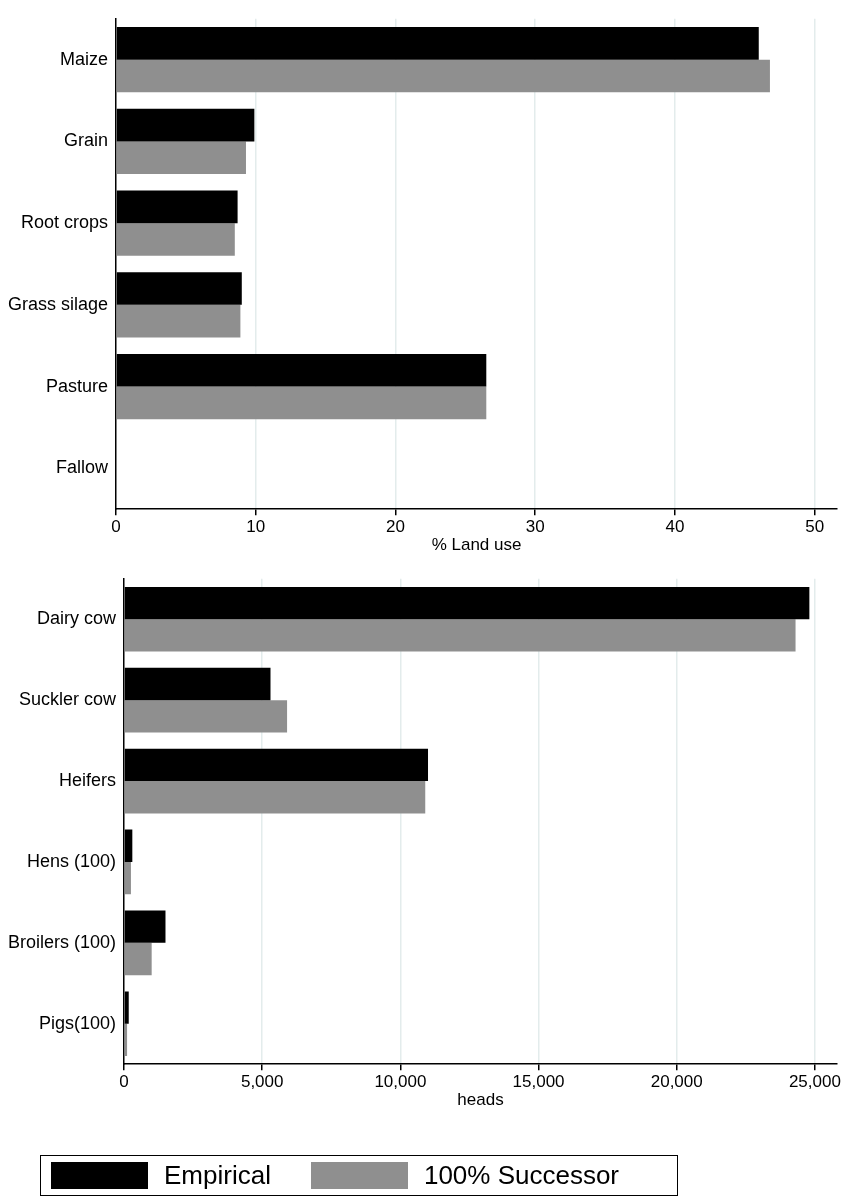 The width and height of the screenshot is (853, 1199). What do you see at coordinates (400, 1082) in the screenshot?
I see `x-tick-label: 10,000` at bounding box center [400, 1082].